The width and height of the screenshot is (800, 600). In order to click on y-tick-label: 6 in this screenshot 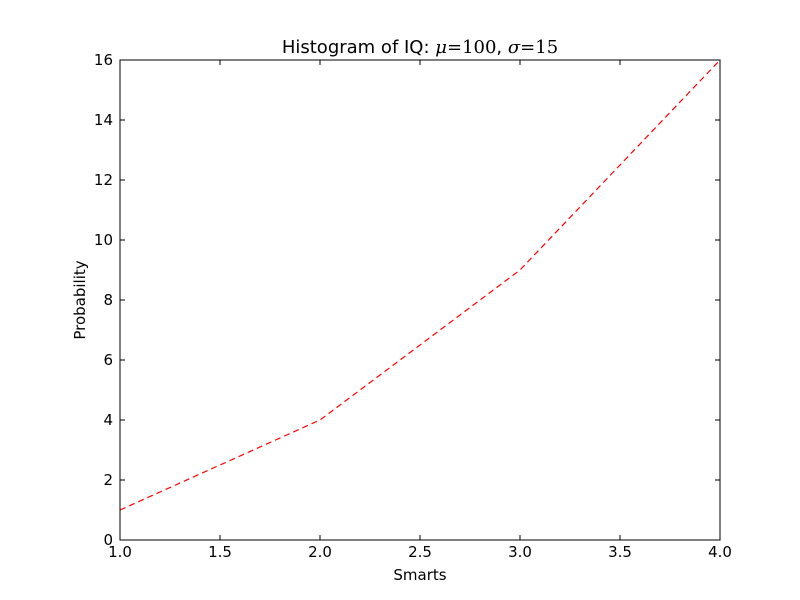, I will do `click(108, 360)`.